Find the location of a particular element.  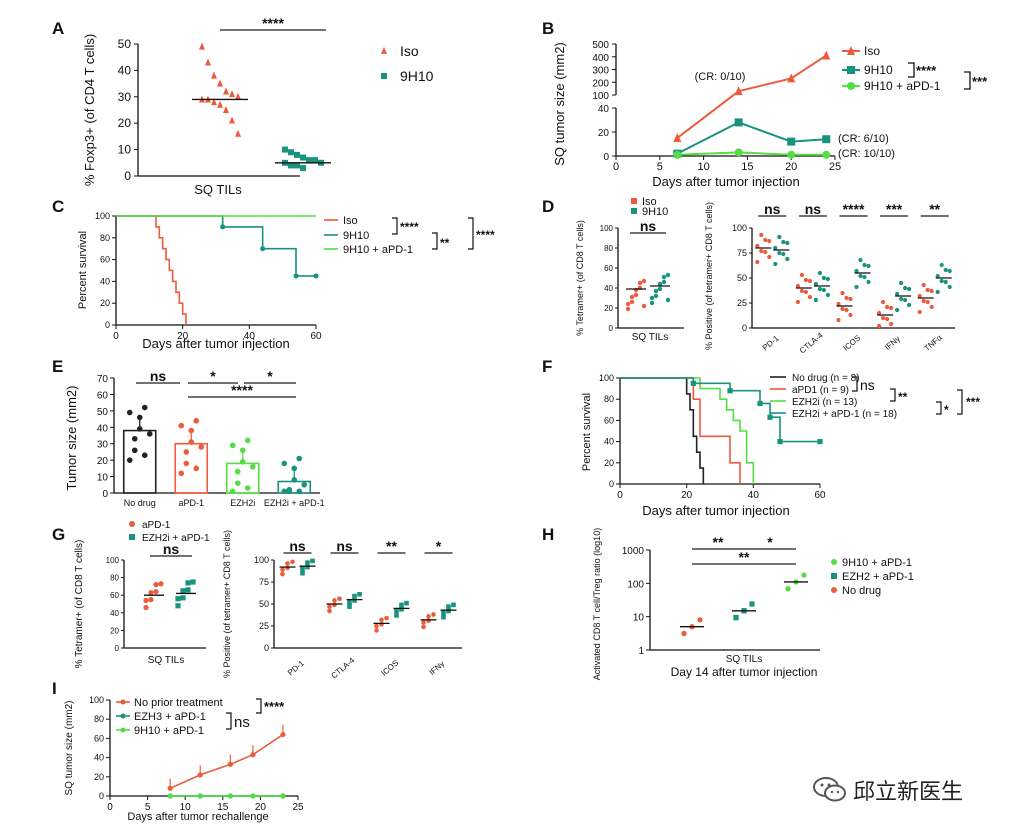

panel-c-bracket is located at coordinates (435, 241).